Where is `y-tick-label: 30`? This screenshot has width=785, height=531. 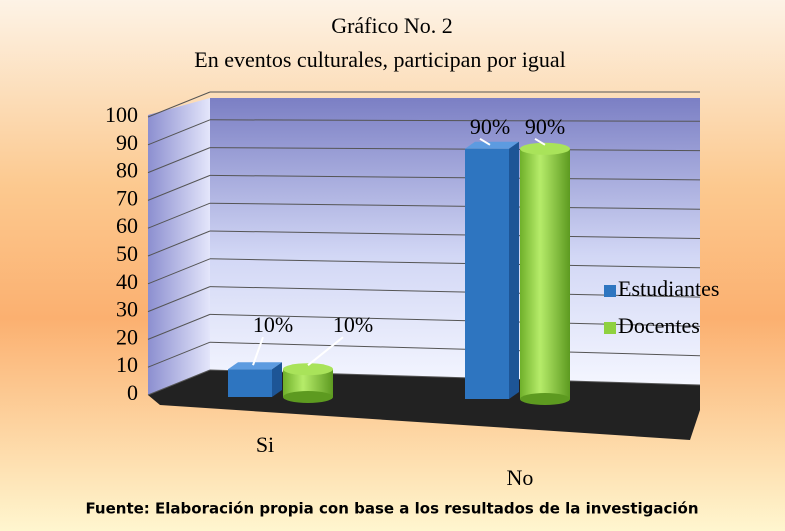 y-tick-label: 30 is located at coordinates (127, 309).